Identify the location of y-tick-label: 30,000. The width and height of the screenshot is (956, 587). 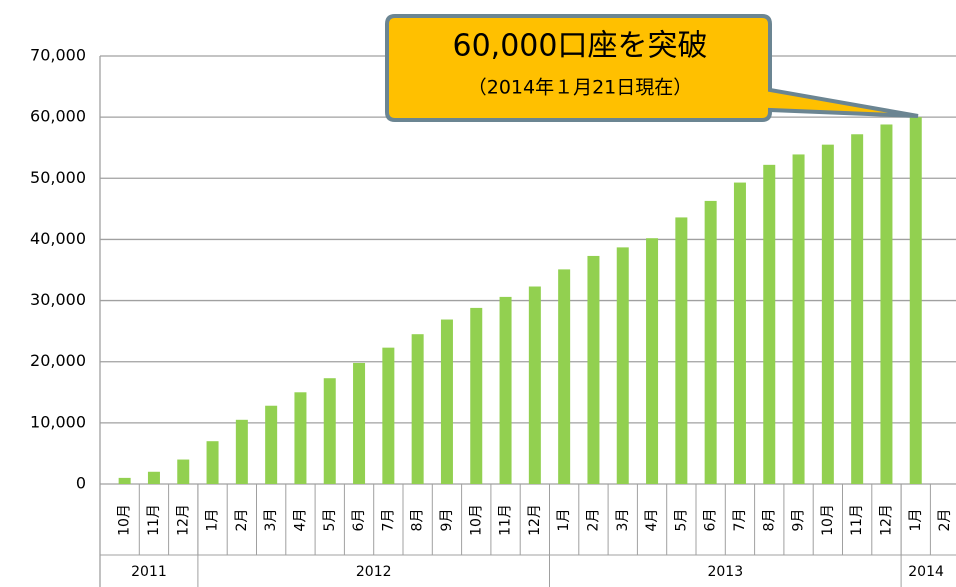
(58, 299).